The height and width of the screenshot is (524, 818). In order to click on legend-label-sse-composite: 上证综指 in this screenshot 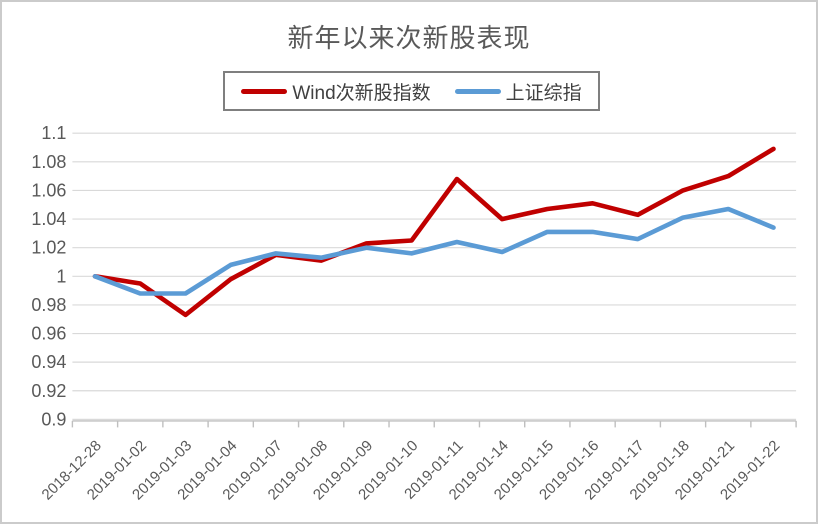, I will do `click(543, 93)`.